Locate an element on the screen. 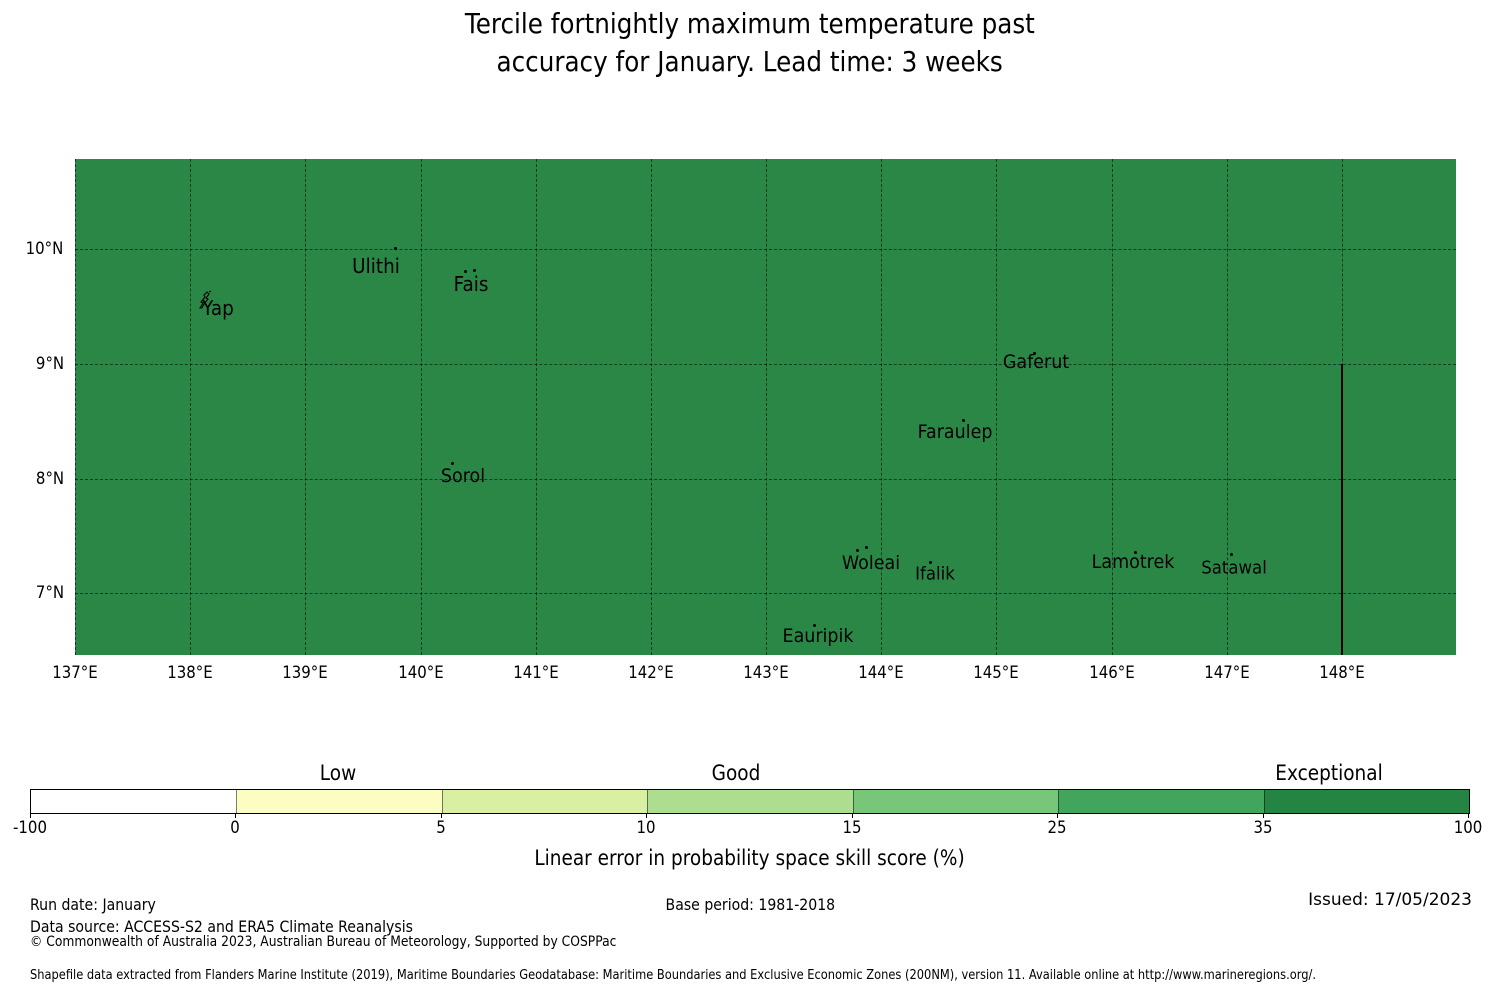  footer-base-period-text: Base period: 1981-2018 is located at coordinates (750, 904).